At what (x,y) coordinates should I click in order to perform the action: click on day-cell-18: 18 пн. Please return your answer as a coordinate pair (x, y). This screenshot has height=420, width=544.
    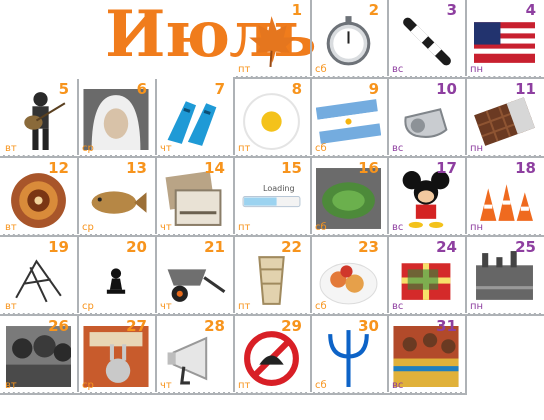
    Looking at the image, I should click on (504, 197).